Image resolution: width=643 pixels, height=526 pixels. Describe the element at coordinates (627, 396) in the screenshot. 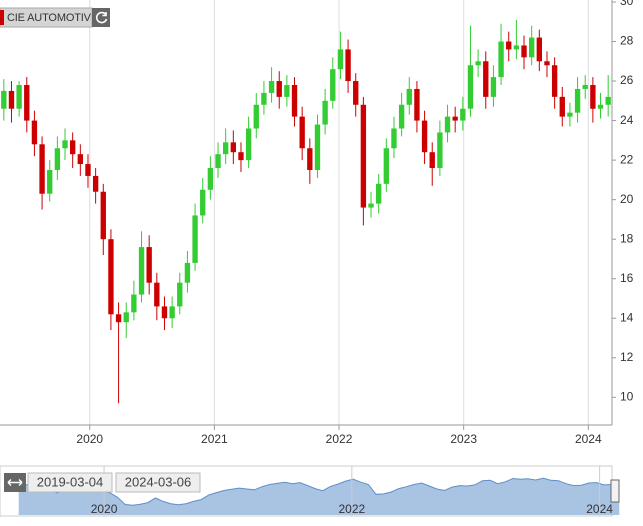

I see `y-tick-label: 10` at that location.